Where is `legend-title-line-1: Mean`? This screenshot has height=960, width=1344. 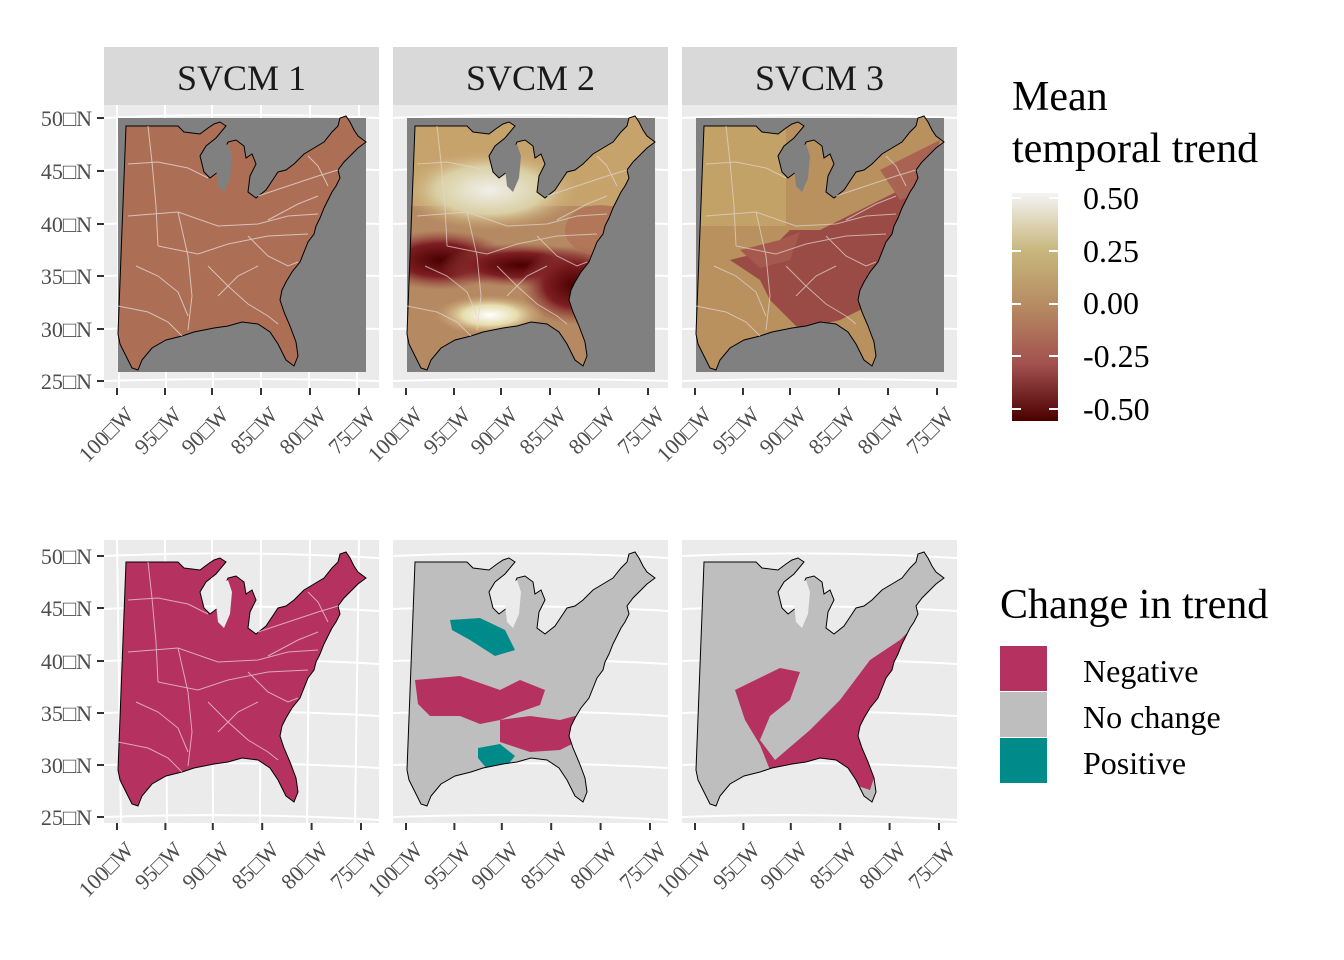 legend-title-line-1: Mean is located at coordinates (1060, 97).